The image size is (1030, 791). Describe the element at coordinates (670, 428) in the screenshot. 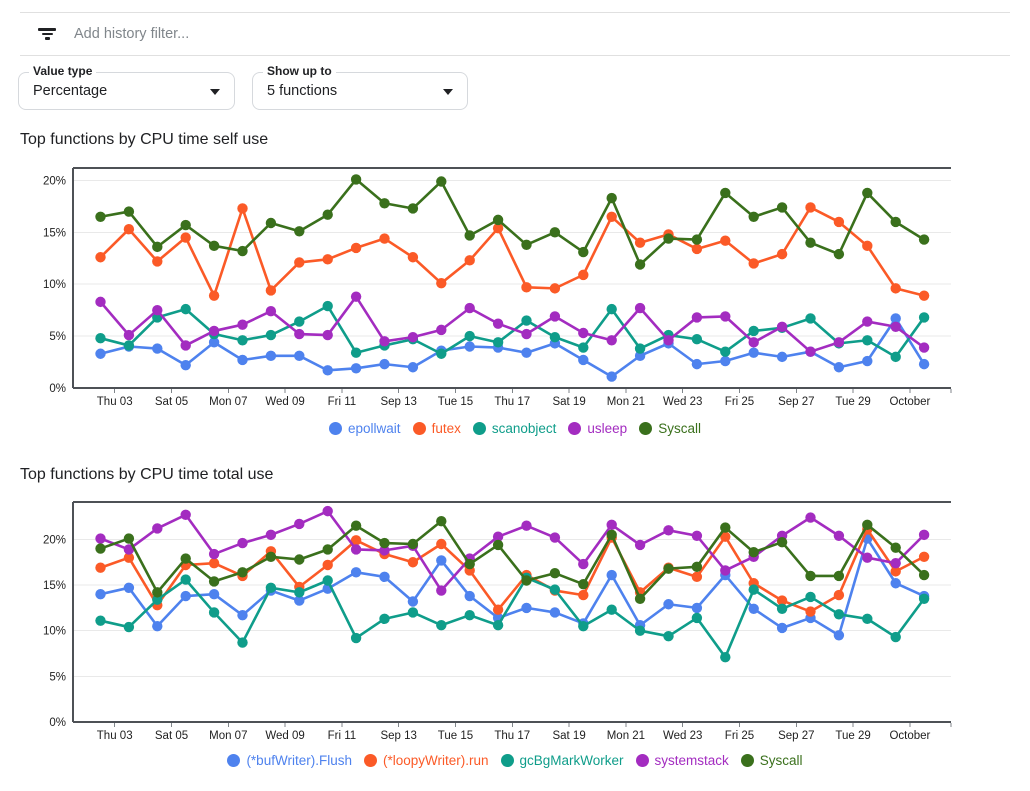

I see `legend-item: Syscall` at that location.